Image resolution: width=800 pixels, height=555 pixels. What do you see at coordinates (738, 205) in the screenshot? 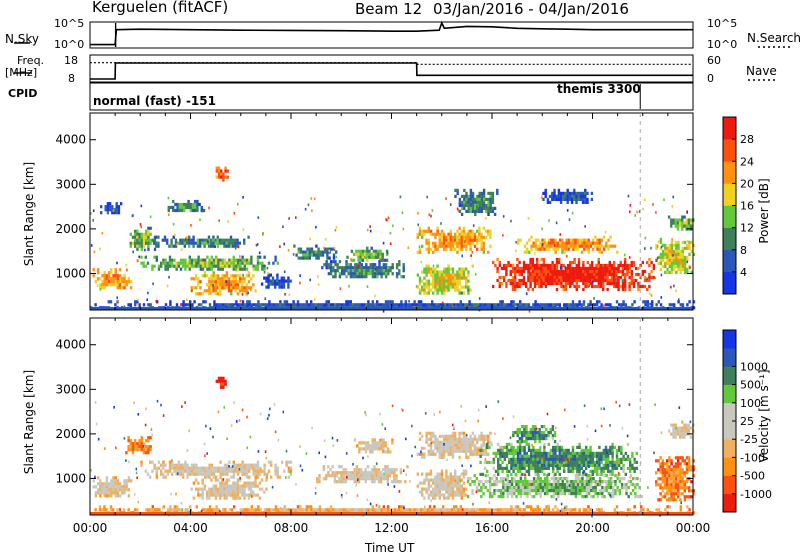
I see `power-colorbar: 4 8 12 16 20 24 28` at bounding box center [738, 205].